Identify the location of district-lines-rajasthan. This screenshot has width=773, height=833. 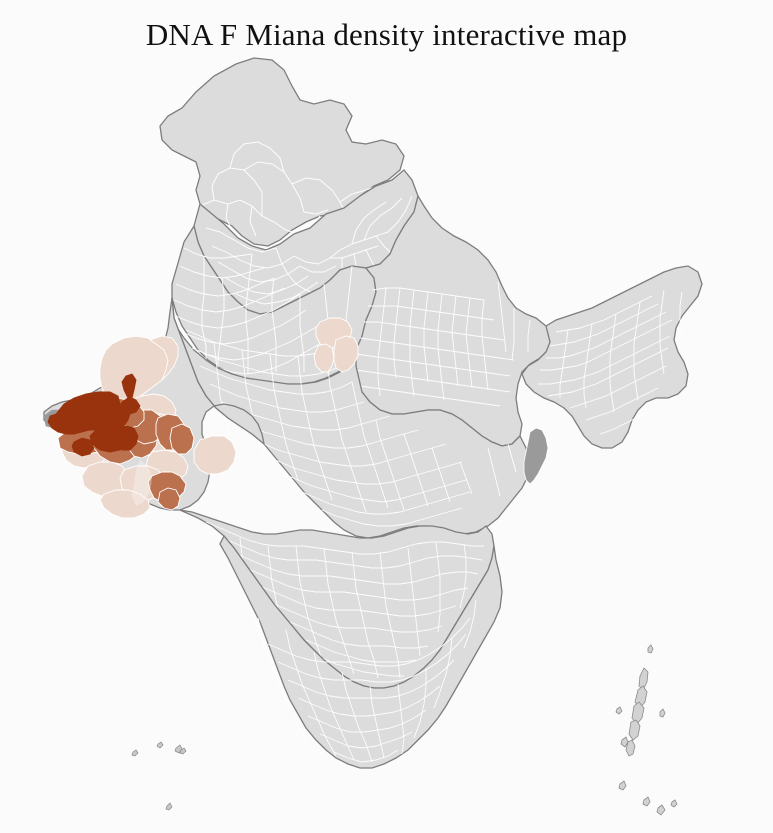
(263, 311).